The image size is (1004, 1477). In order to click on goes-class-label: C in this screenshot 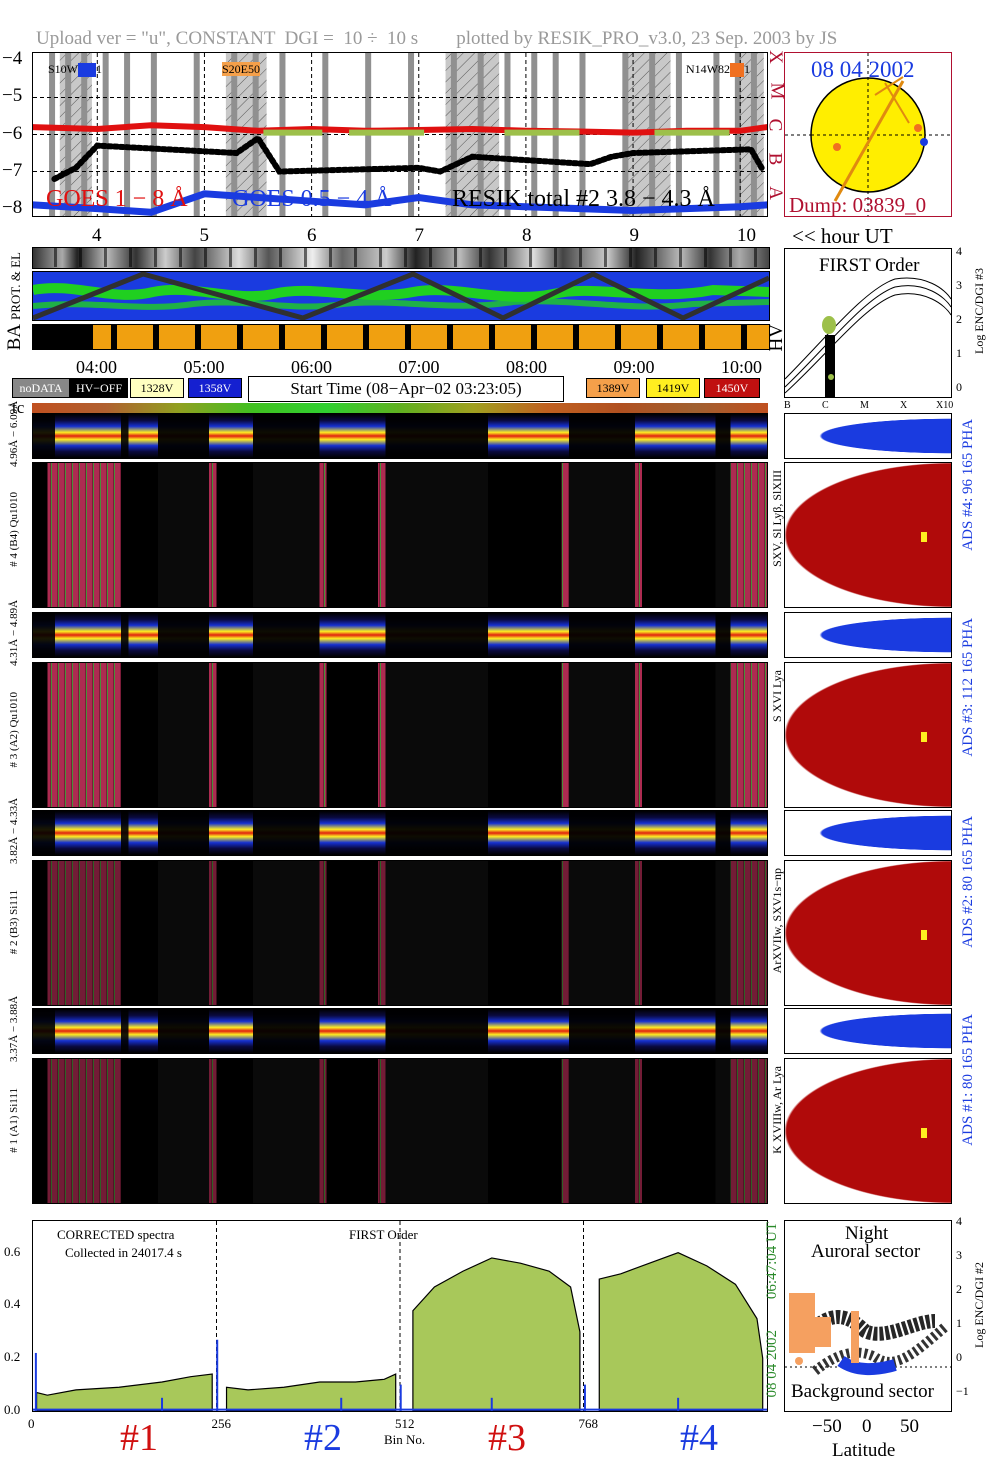, I will do `click(775, 125)`.